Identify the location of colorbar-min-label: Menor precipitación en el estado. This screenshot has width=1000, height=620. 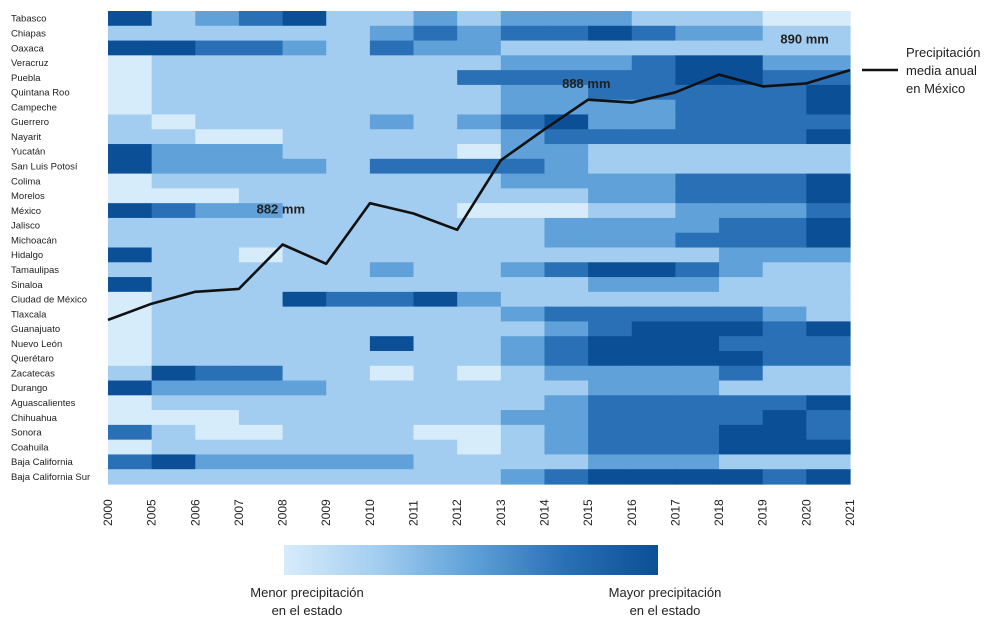
(307, 602).